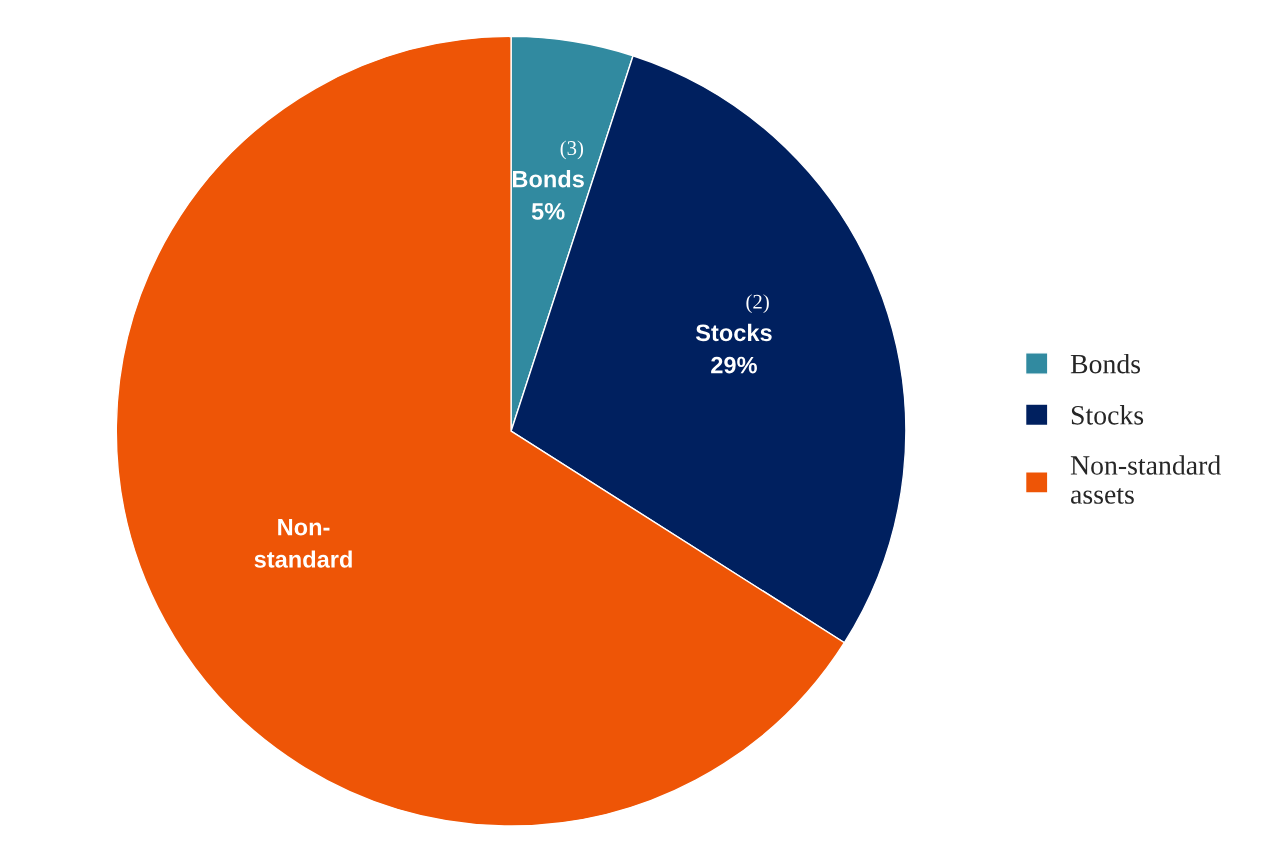 The image size is (1288, 852). I want to click on legend-label: Non-standard assets, so click(1145, 479).